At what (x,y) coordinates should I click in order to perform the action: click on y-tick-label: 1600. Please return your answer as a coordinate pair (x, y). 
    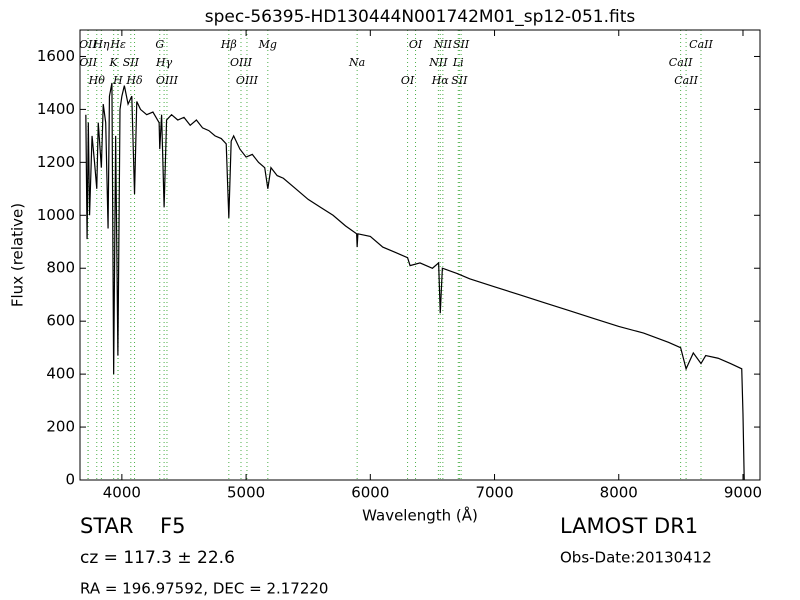
    Looking at the image, I should click on (56, 56).